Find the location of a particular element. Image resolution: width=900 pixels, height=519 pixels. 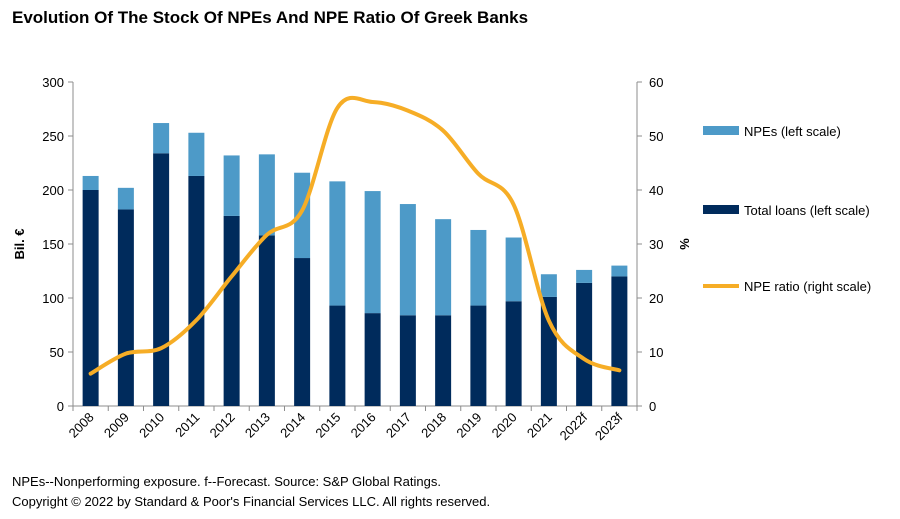

x-tick-label: 2018 is located at coordinates (433, 425).